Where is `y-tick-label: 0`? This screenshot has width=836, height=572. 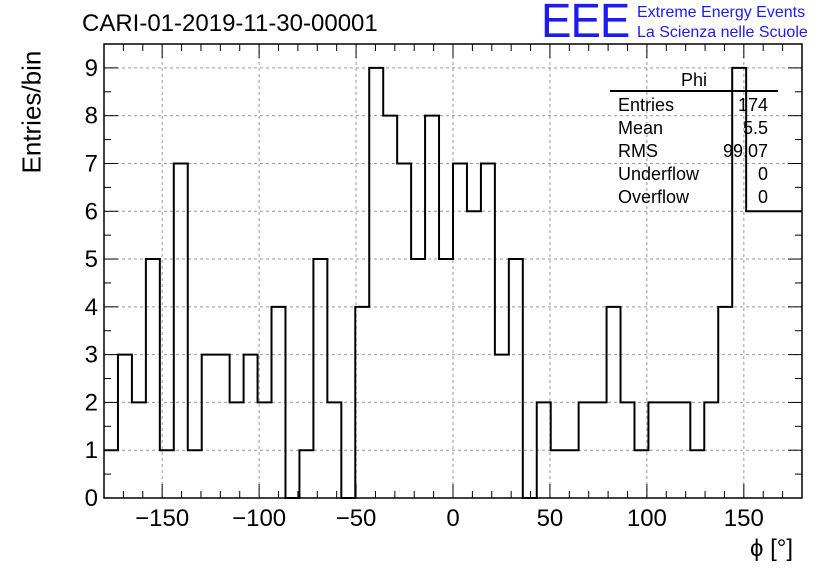 y-tick-label: 0 is located at coordinates (91, 498).